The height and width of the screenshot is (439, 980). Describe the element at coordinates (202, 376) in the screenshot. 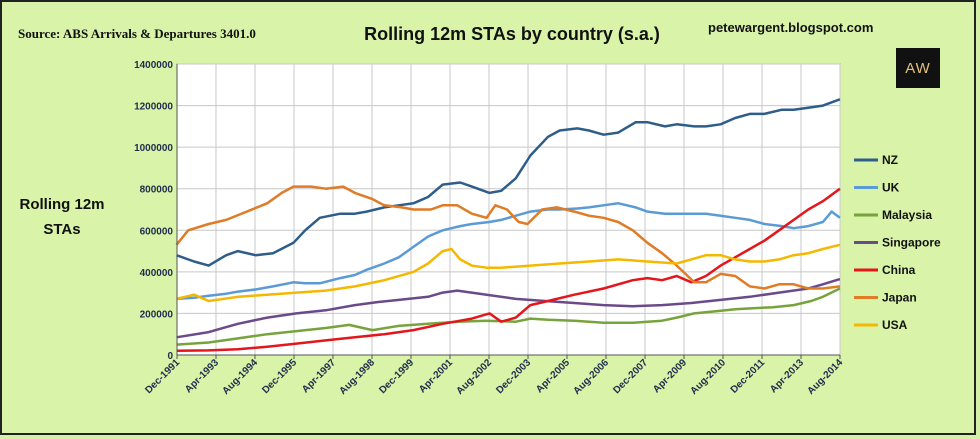

I see `x-tick-label: Apr-1993` at that location.